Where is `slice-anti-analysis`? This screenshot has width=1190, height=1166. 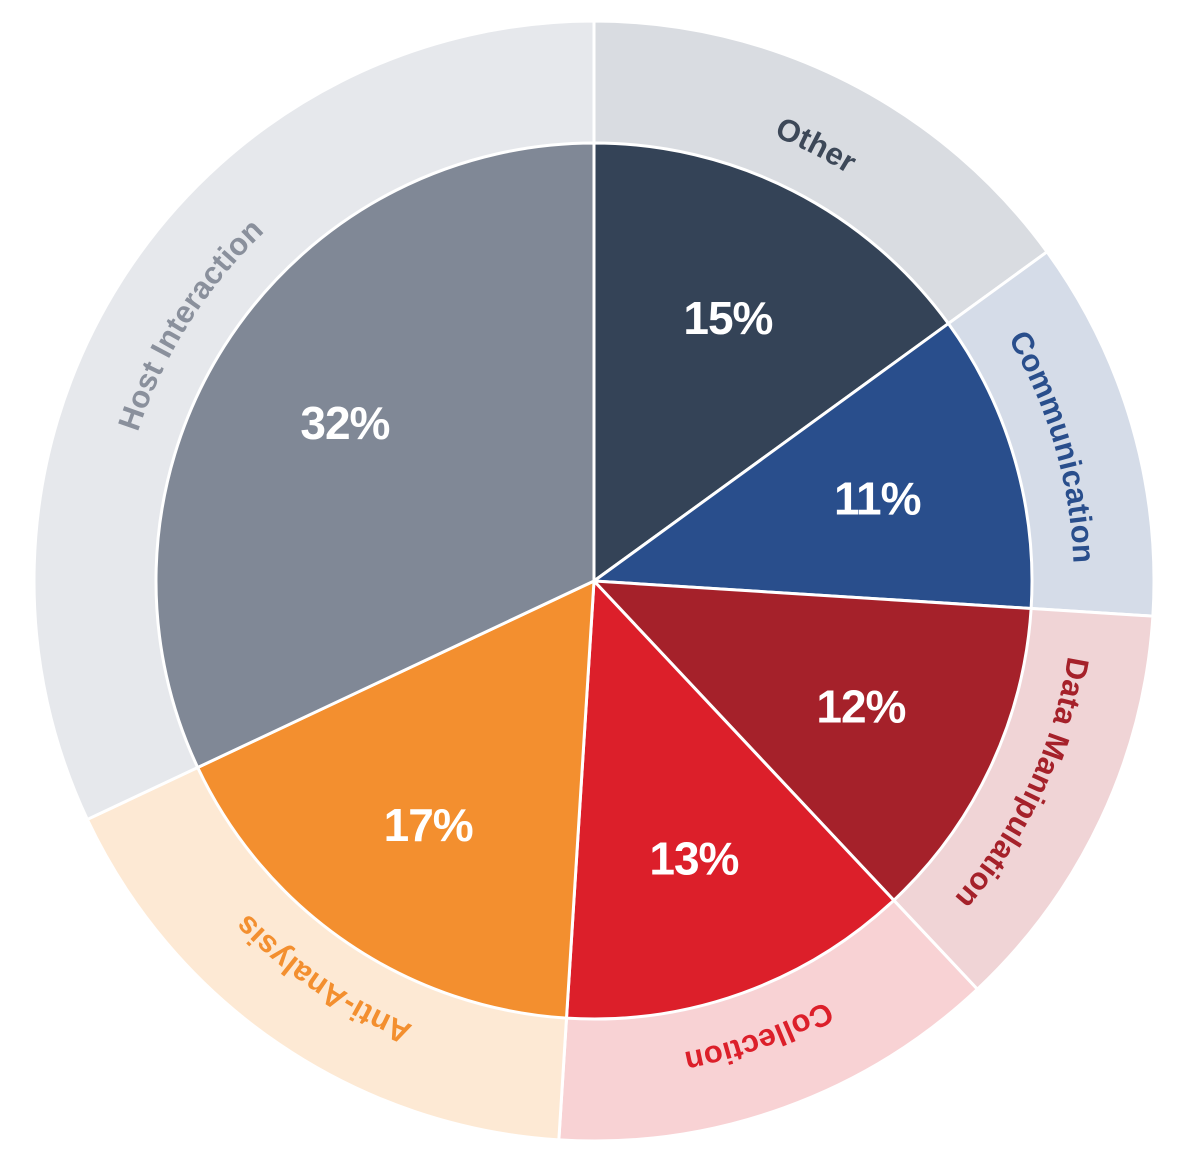 slice-anti-analysis is located at coordinates (395, 799).